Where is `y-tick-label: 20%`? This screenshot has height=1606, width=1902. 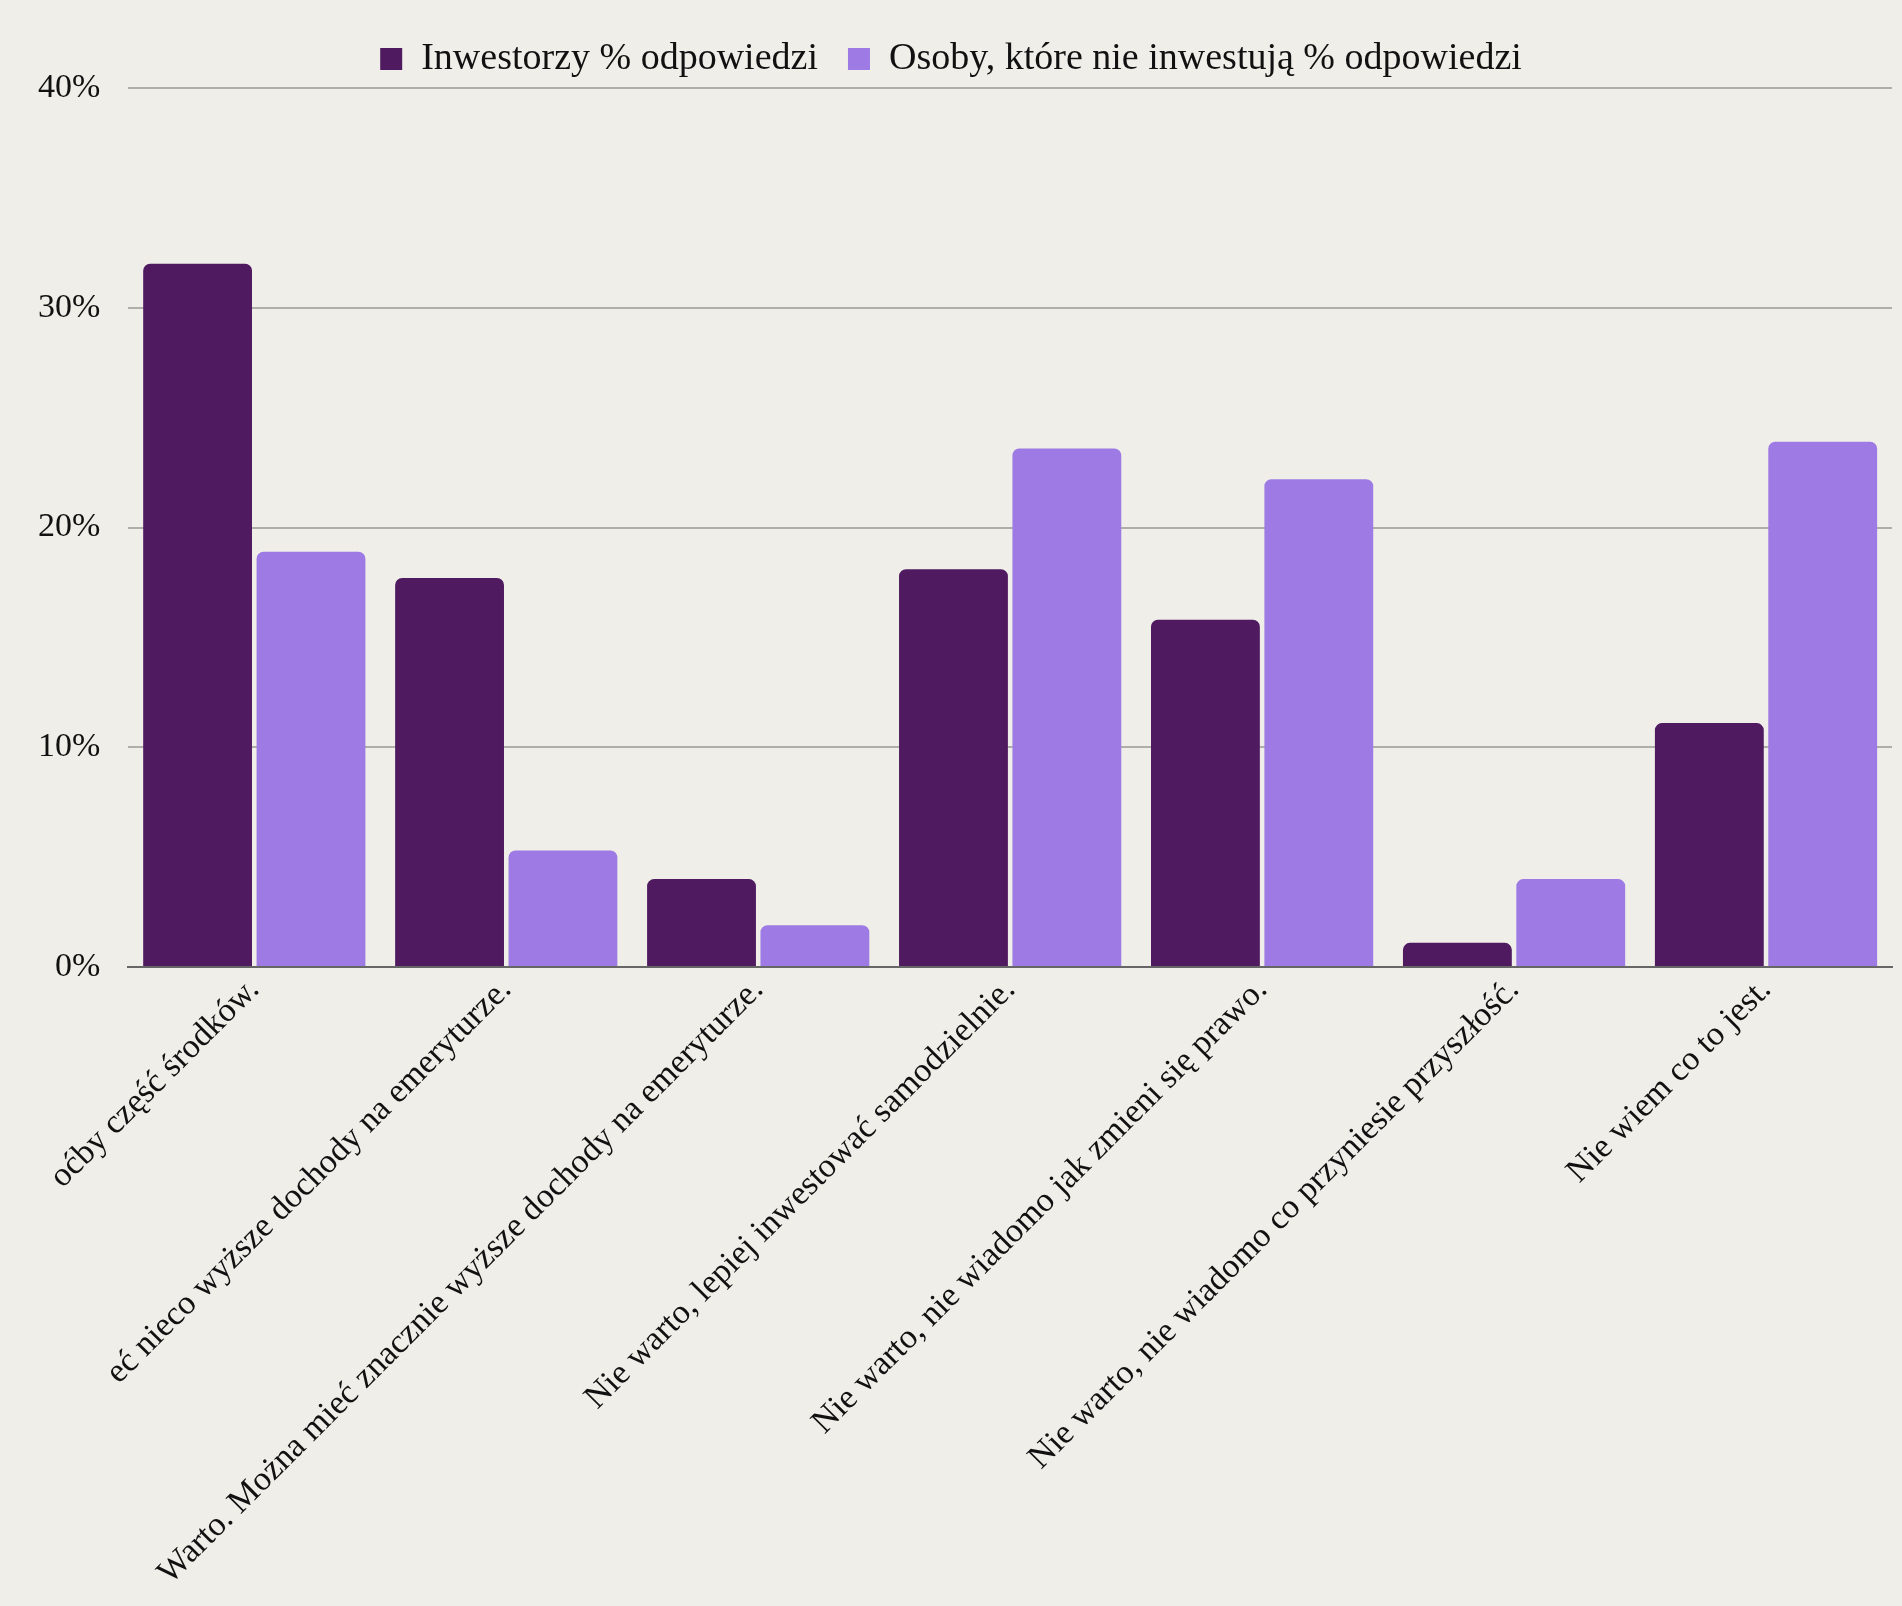 y-tick-label: 20% is located at coordinates (69, 525).